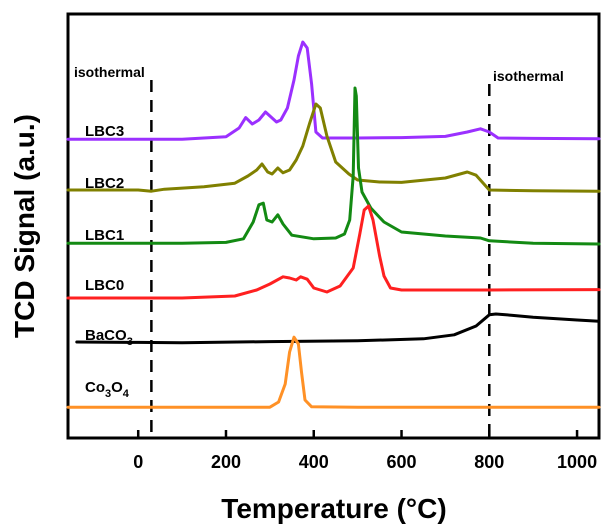  What do you see at coordinates (126, 394) in the screenshot?
I see `co3o4-sub4: 4` at bounding box center [126, 394].